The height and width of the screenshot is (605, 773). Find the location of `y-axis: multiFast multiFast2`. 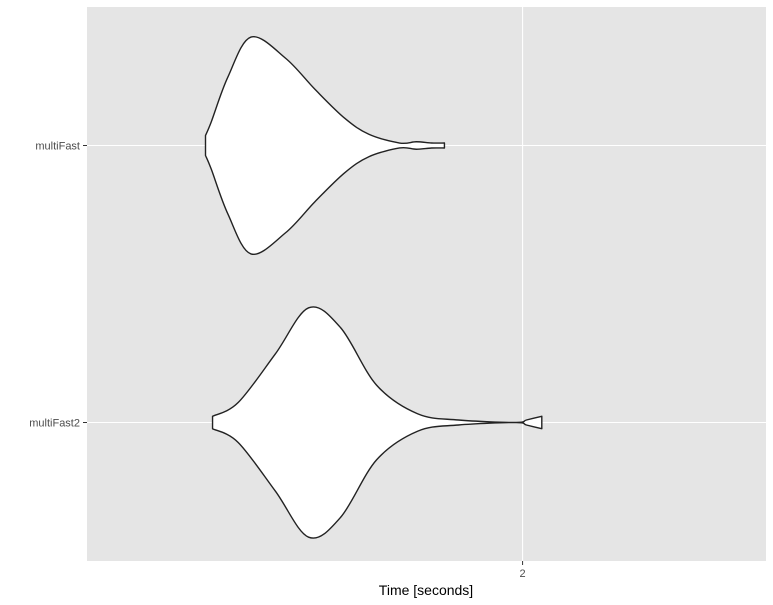

y-axis: multiFast multiFast2 is located at coordinates (58, 285).